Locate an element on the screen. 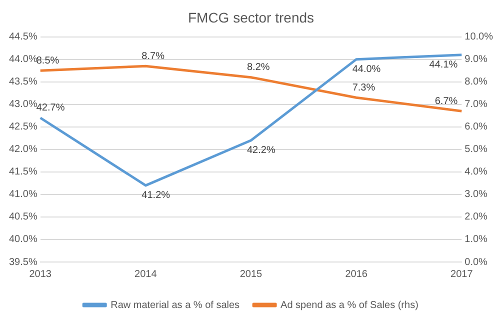 Image resolution: width=504 pixels, height=324 pixels. data-label: 7.3% is located at coordinates (364, 88).